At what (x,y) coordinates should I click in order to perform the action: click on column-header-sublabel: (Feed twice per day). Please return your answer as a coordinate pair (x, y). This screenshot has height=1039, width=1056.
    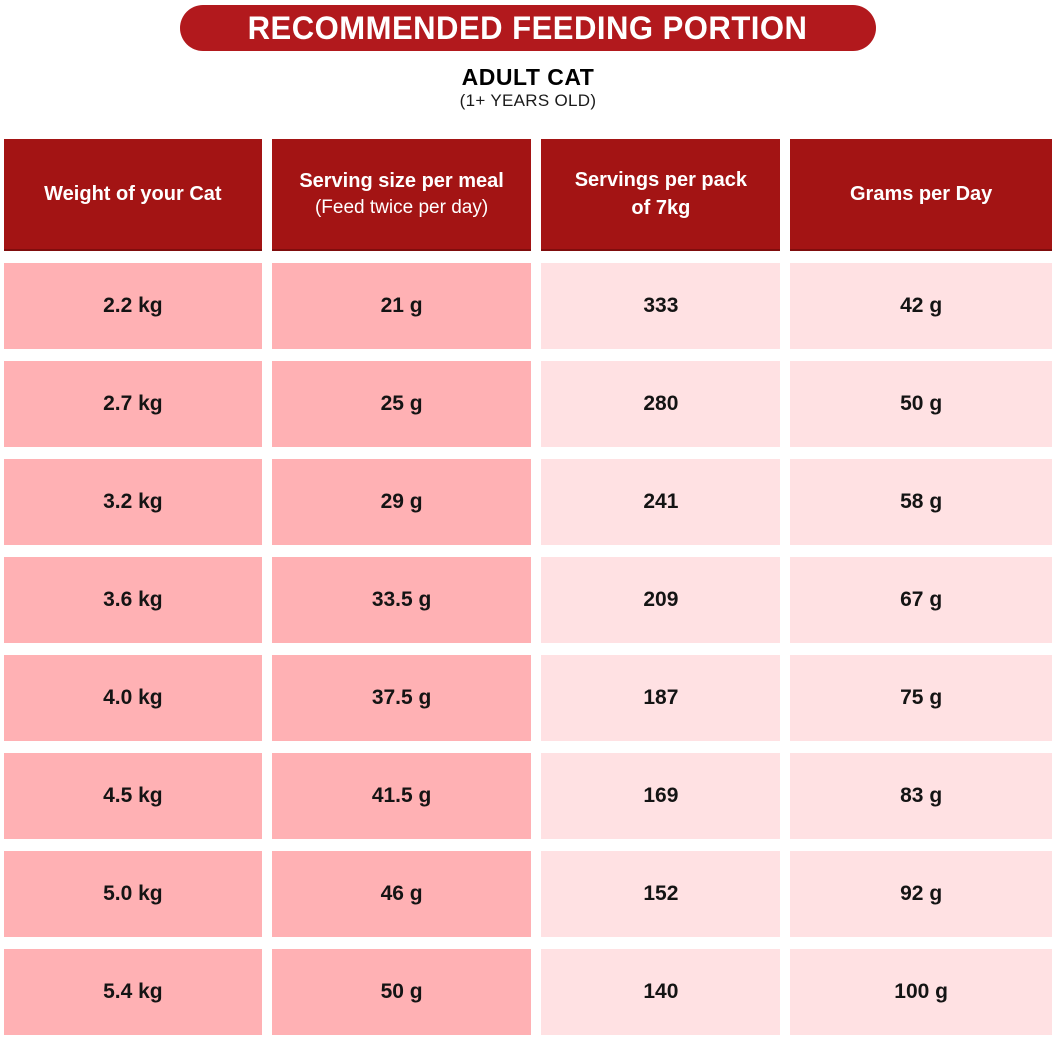
    Looking at the image, I should click on (401, 208).